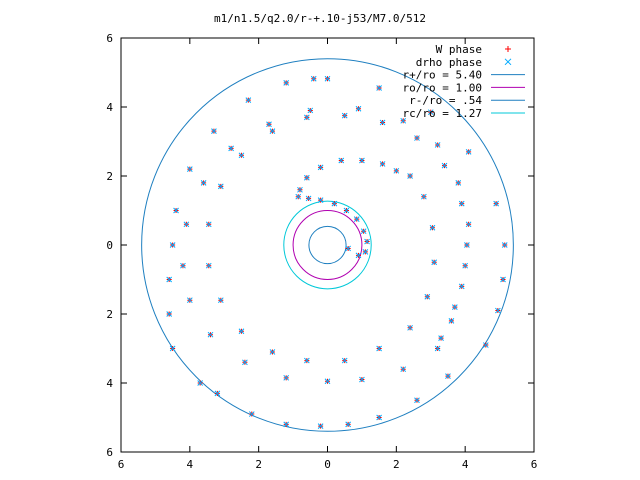 The height and width of the screenshot is (480, 640). I want to click on legend-label: drho phase, so click(449, 62).